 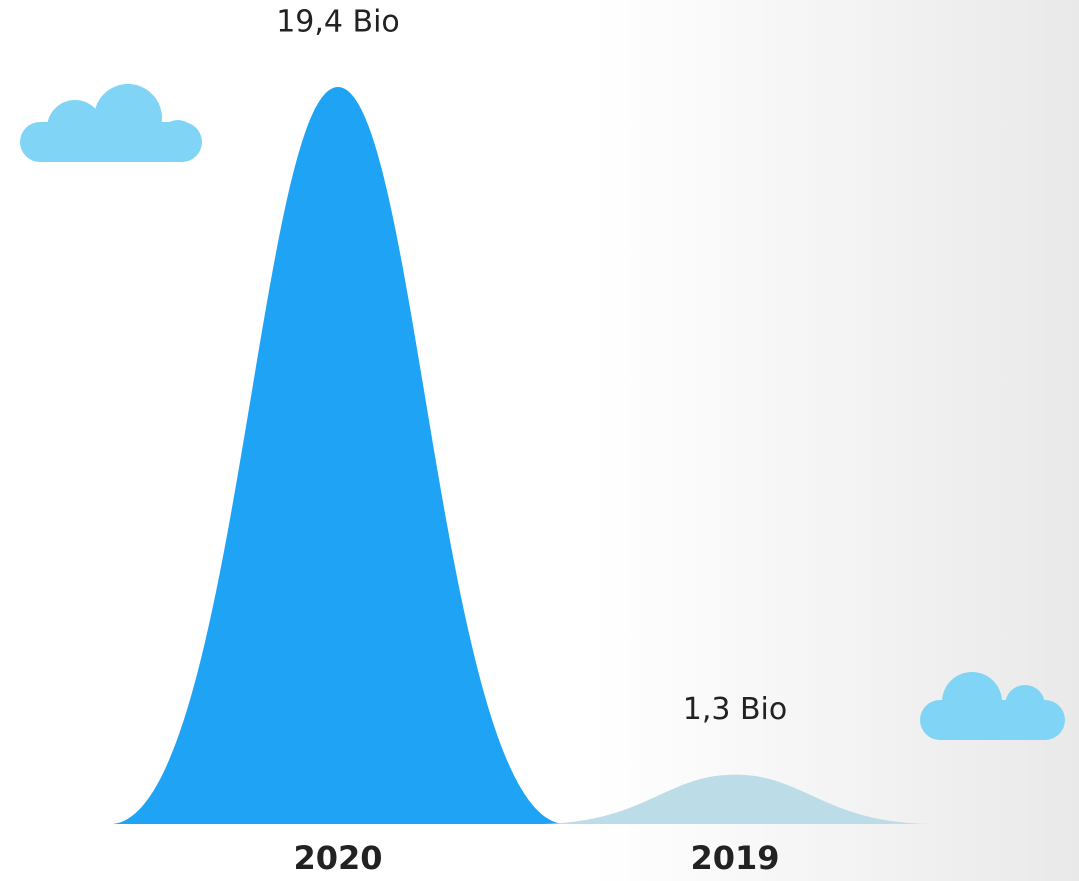 What do you see at coordinates (735, 799) in the screenshot?
I see `bell` at bounding box center [735, 799].